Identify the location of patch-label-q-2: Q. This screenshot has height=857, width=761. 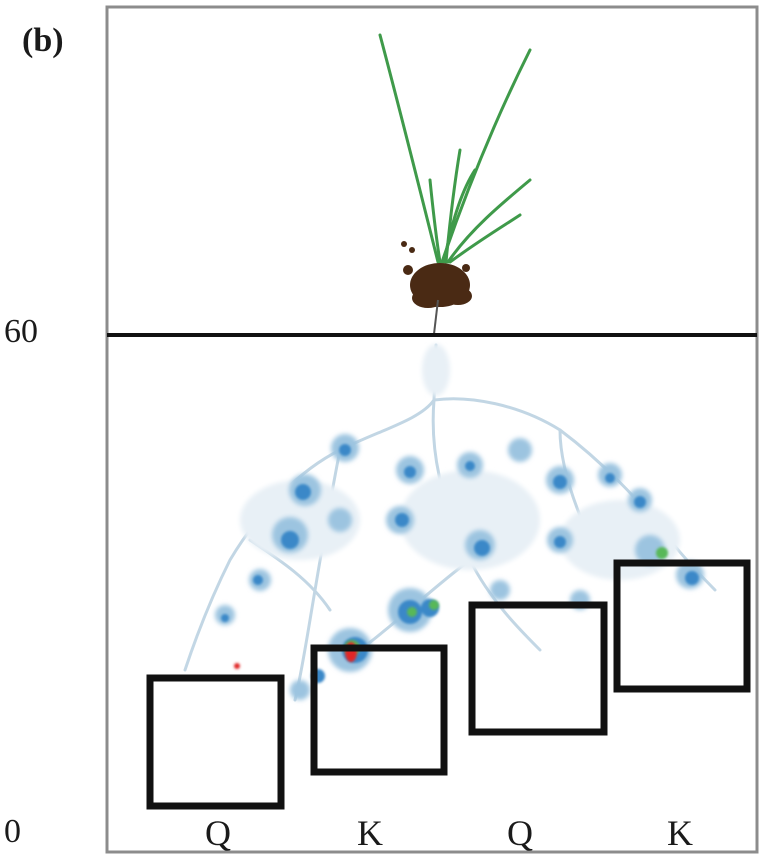
(520, 833).